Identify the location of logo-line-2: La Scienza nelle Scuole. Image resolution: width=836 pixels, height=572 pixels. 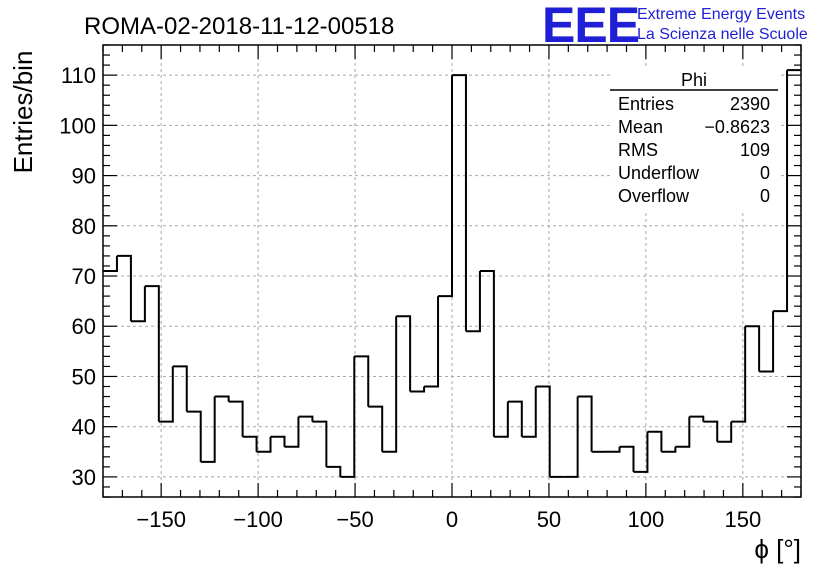
(722, 34).